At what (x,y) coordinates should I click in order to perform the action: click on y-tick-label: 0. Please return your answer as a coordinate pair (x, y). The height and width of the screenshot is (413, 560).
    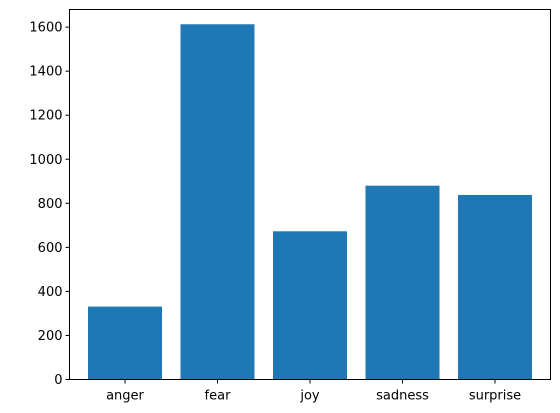
    Looking at the image, I should click on (58, 380).